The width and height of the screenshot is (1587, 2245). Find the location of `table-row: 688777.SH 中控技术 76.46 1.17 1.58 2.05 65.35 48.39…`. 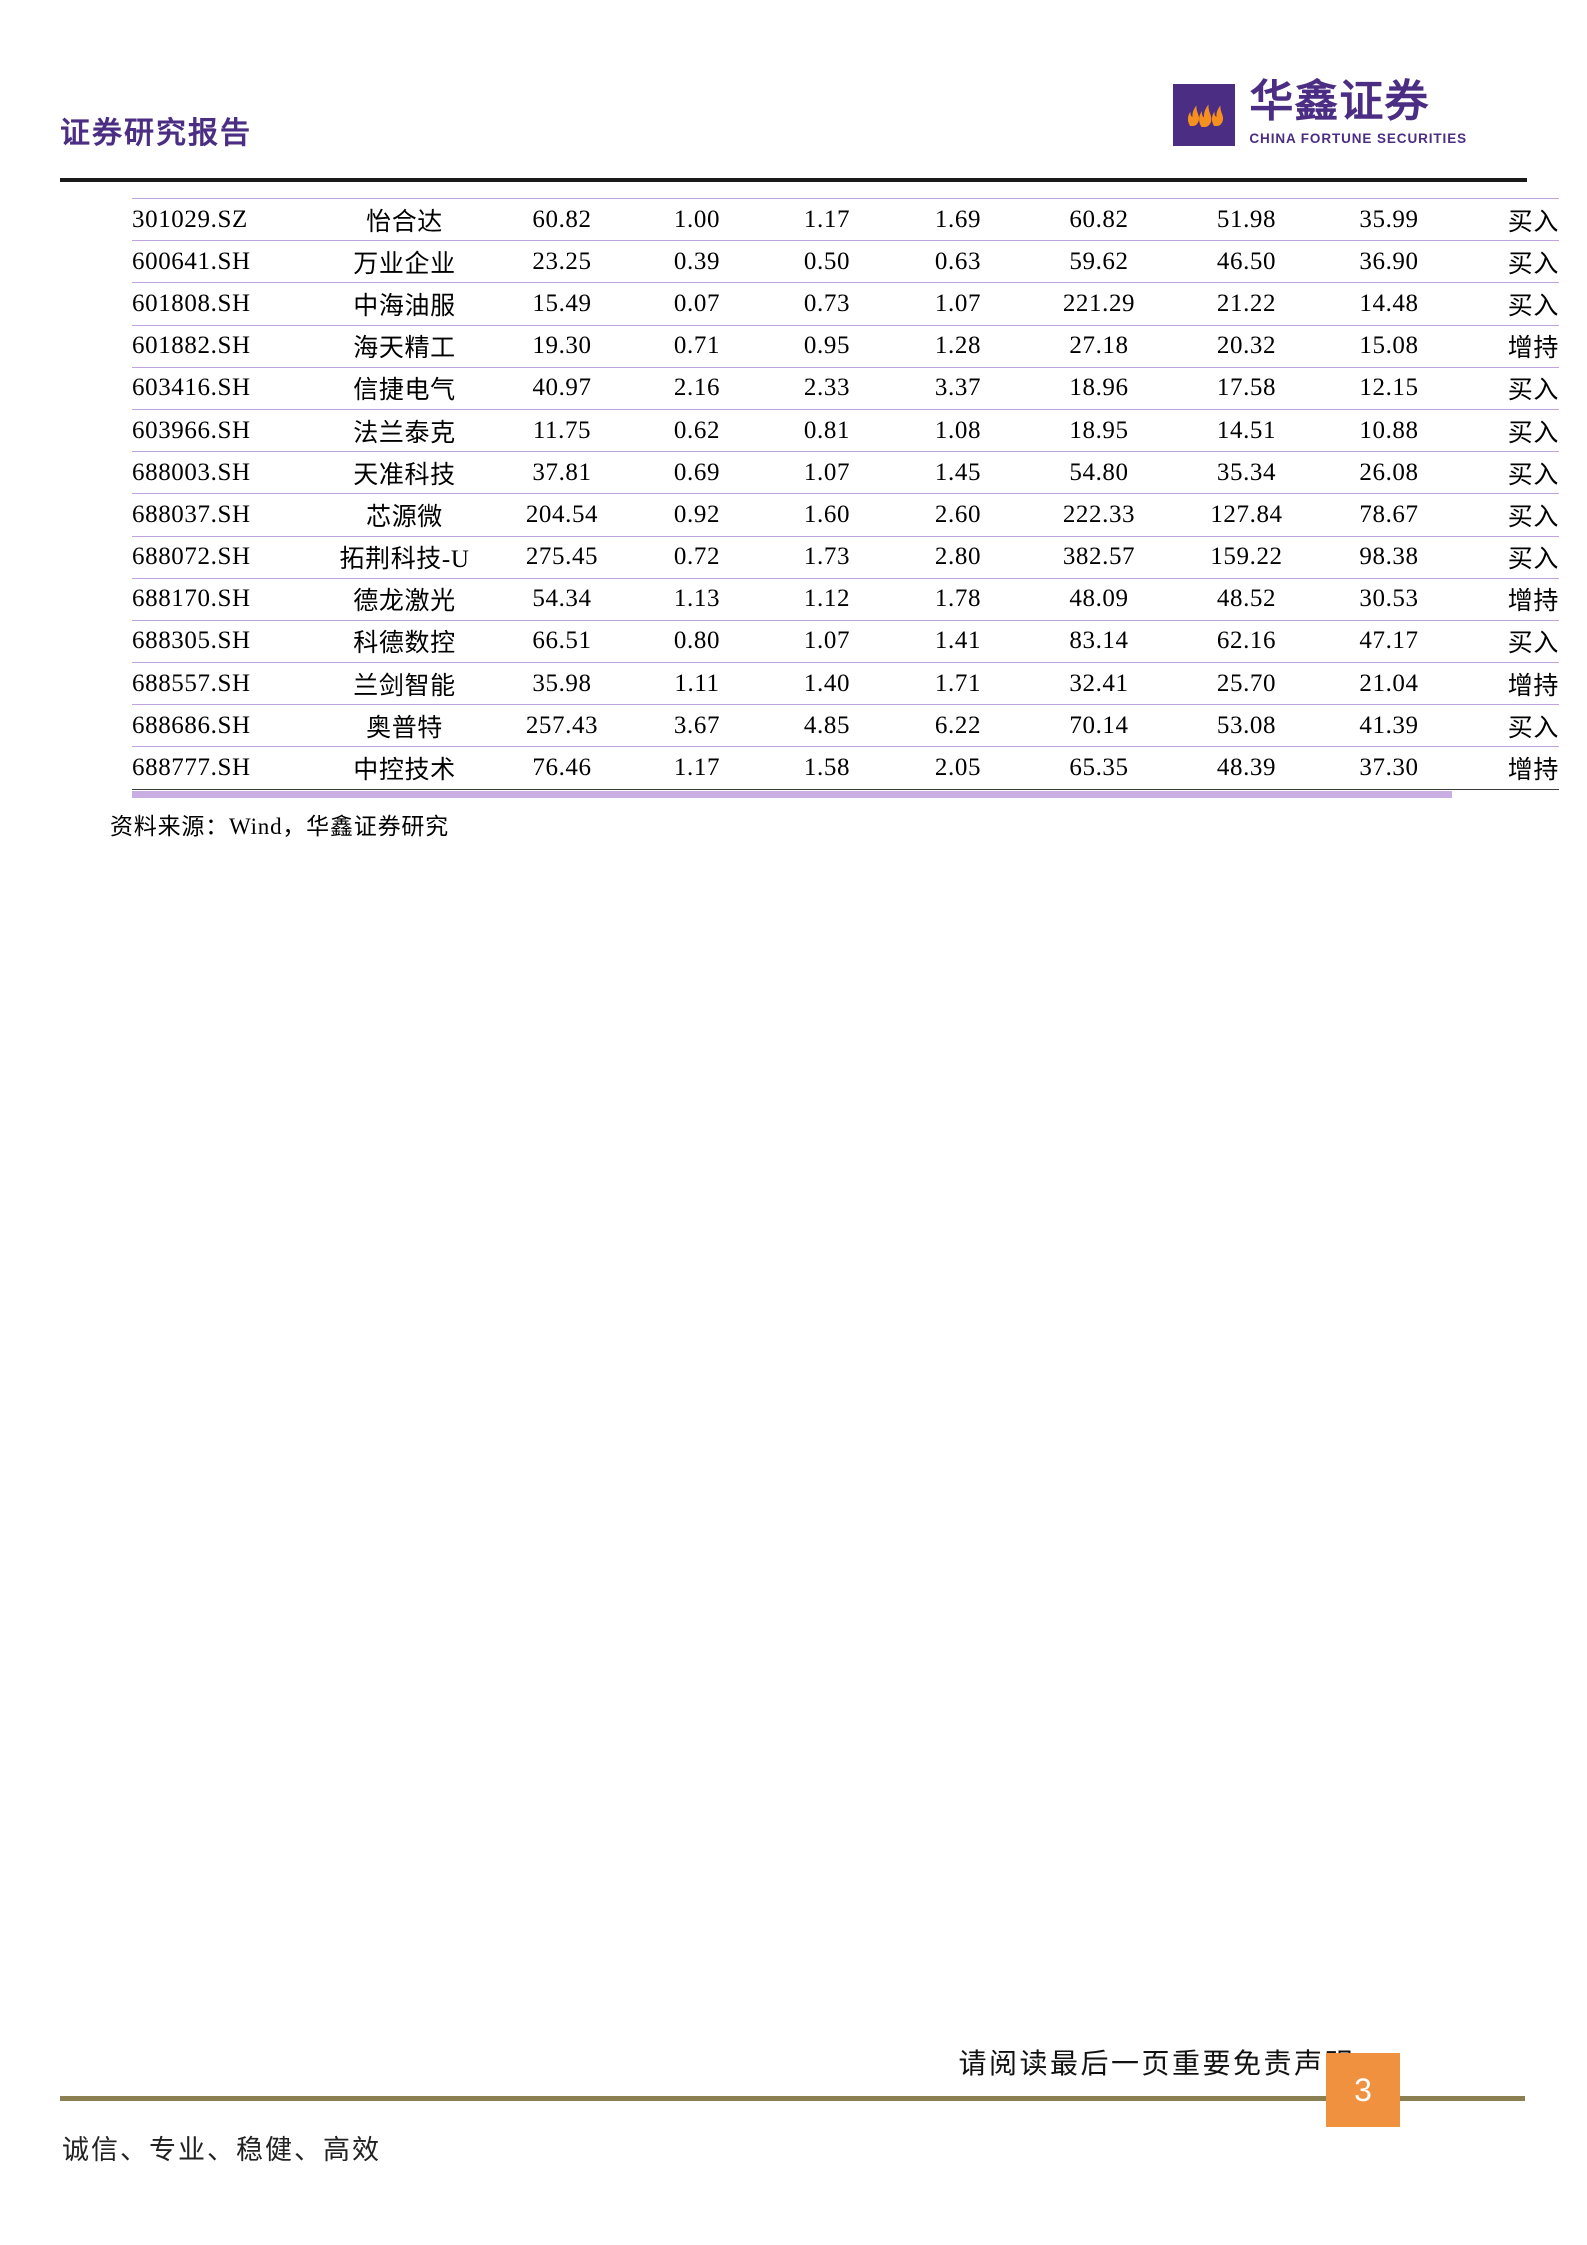

table-row: 688777.SH 中控技术 76.46 1.17 1.58 2.05 65.35 48.39… is located at coordinates (845, 768).